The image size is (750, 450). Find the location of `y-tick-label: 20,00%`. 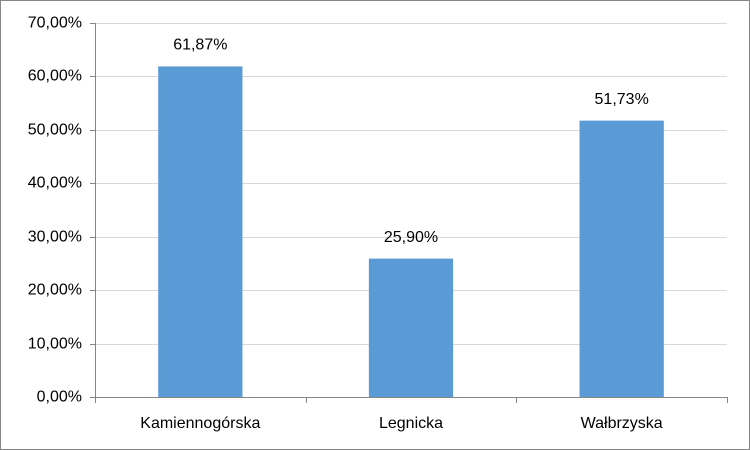

y-tick-label: 20,00% is located at coordinates (55, 290).